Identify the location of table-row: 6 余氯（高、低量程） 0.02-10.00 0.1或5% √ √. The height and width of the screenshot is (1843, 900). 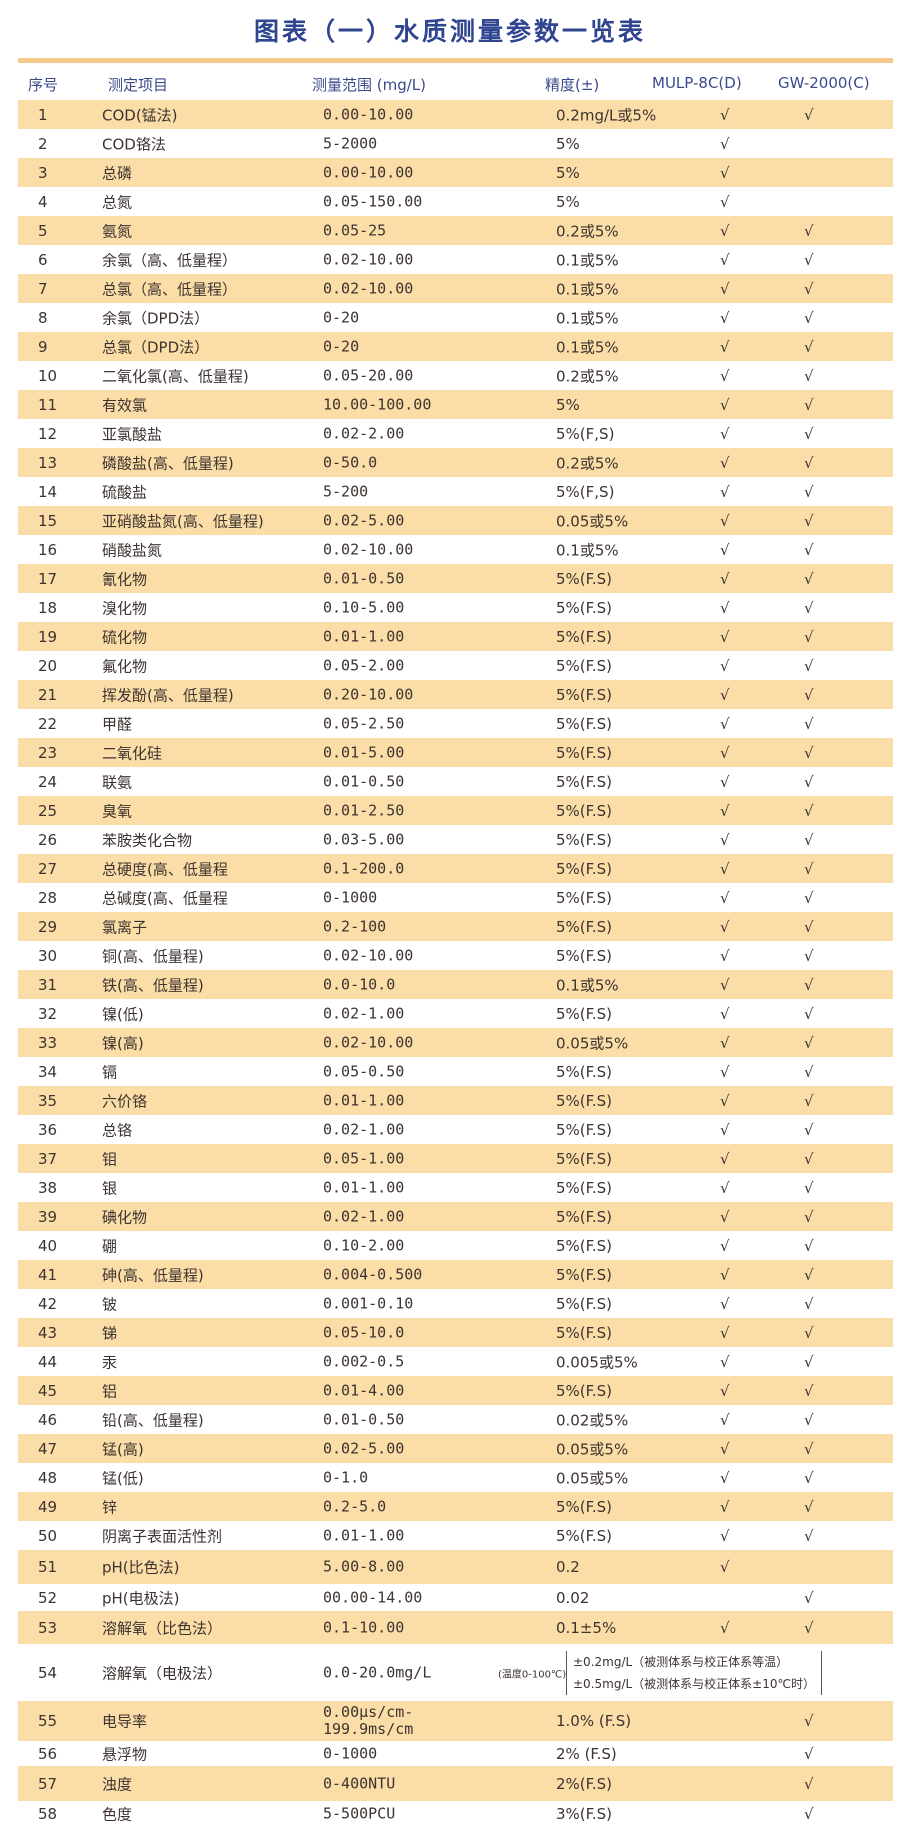
(455, 259).